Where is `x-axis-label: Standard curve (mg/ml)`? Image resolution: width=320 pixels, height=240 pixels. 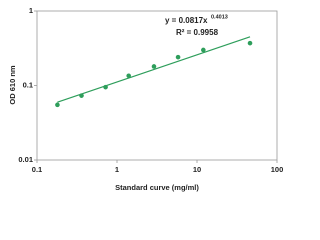
x-axis-label: Standard curve (mg/ml) is located at coordinates (157, 187).